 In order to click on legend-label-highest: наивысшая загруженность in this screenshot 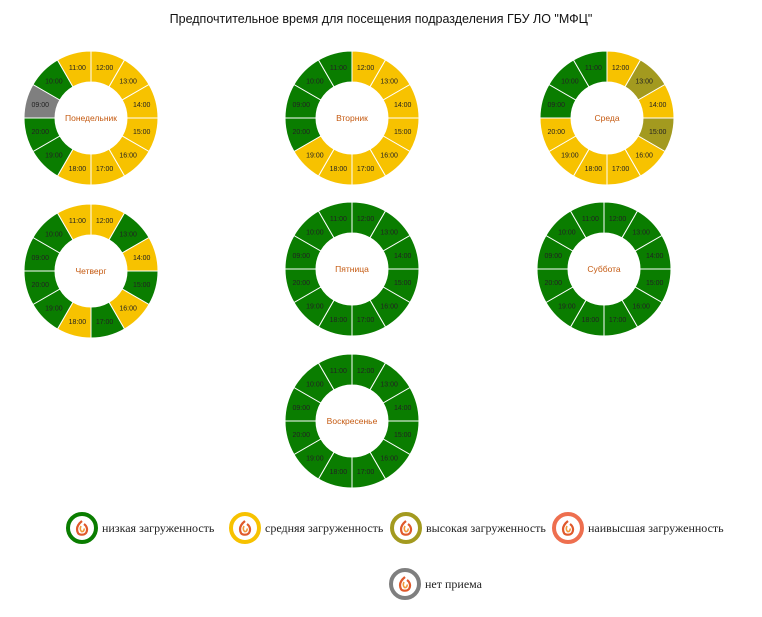, I will do `click(656, 527)`.